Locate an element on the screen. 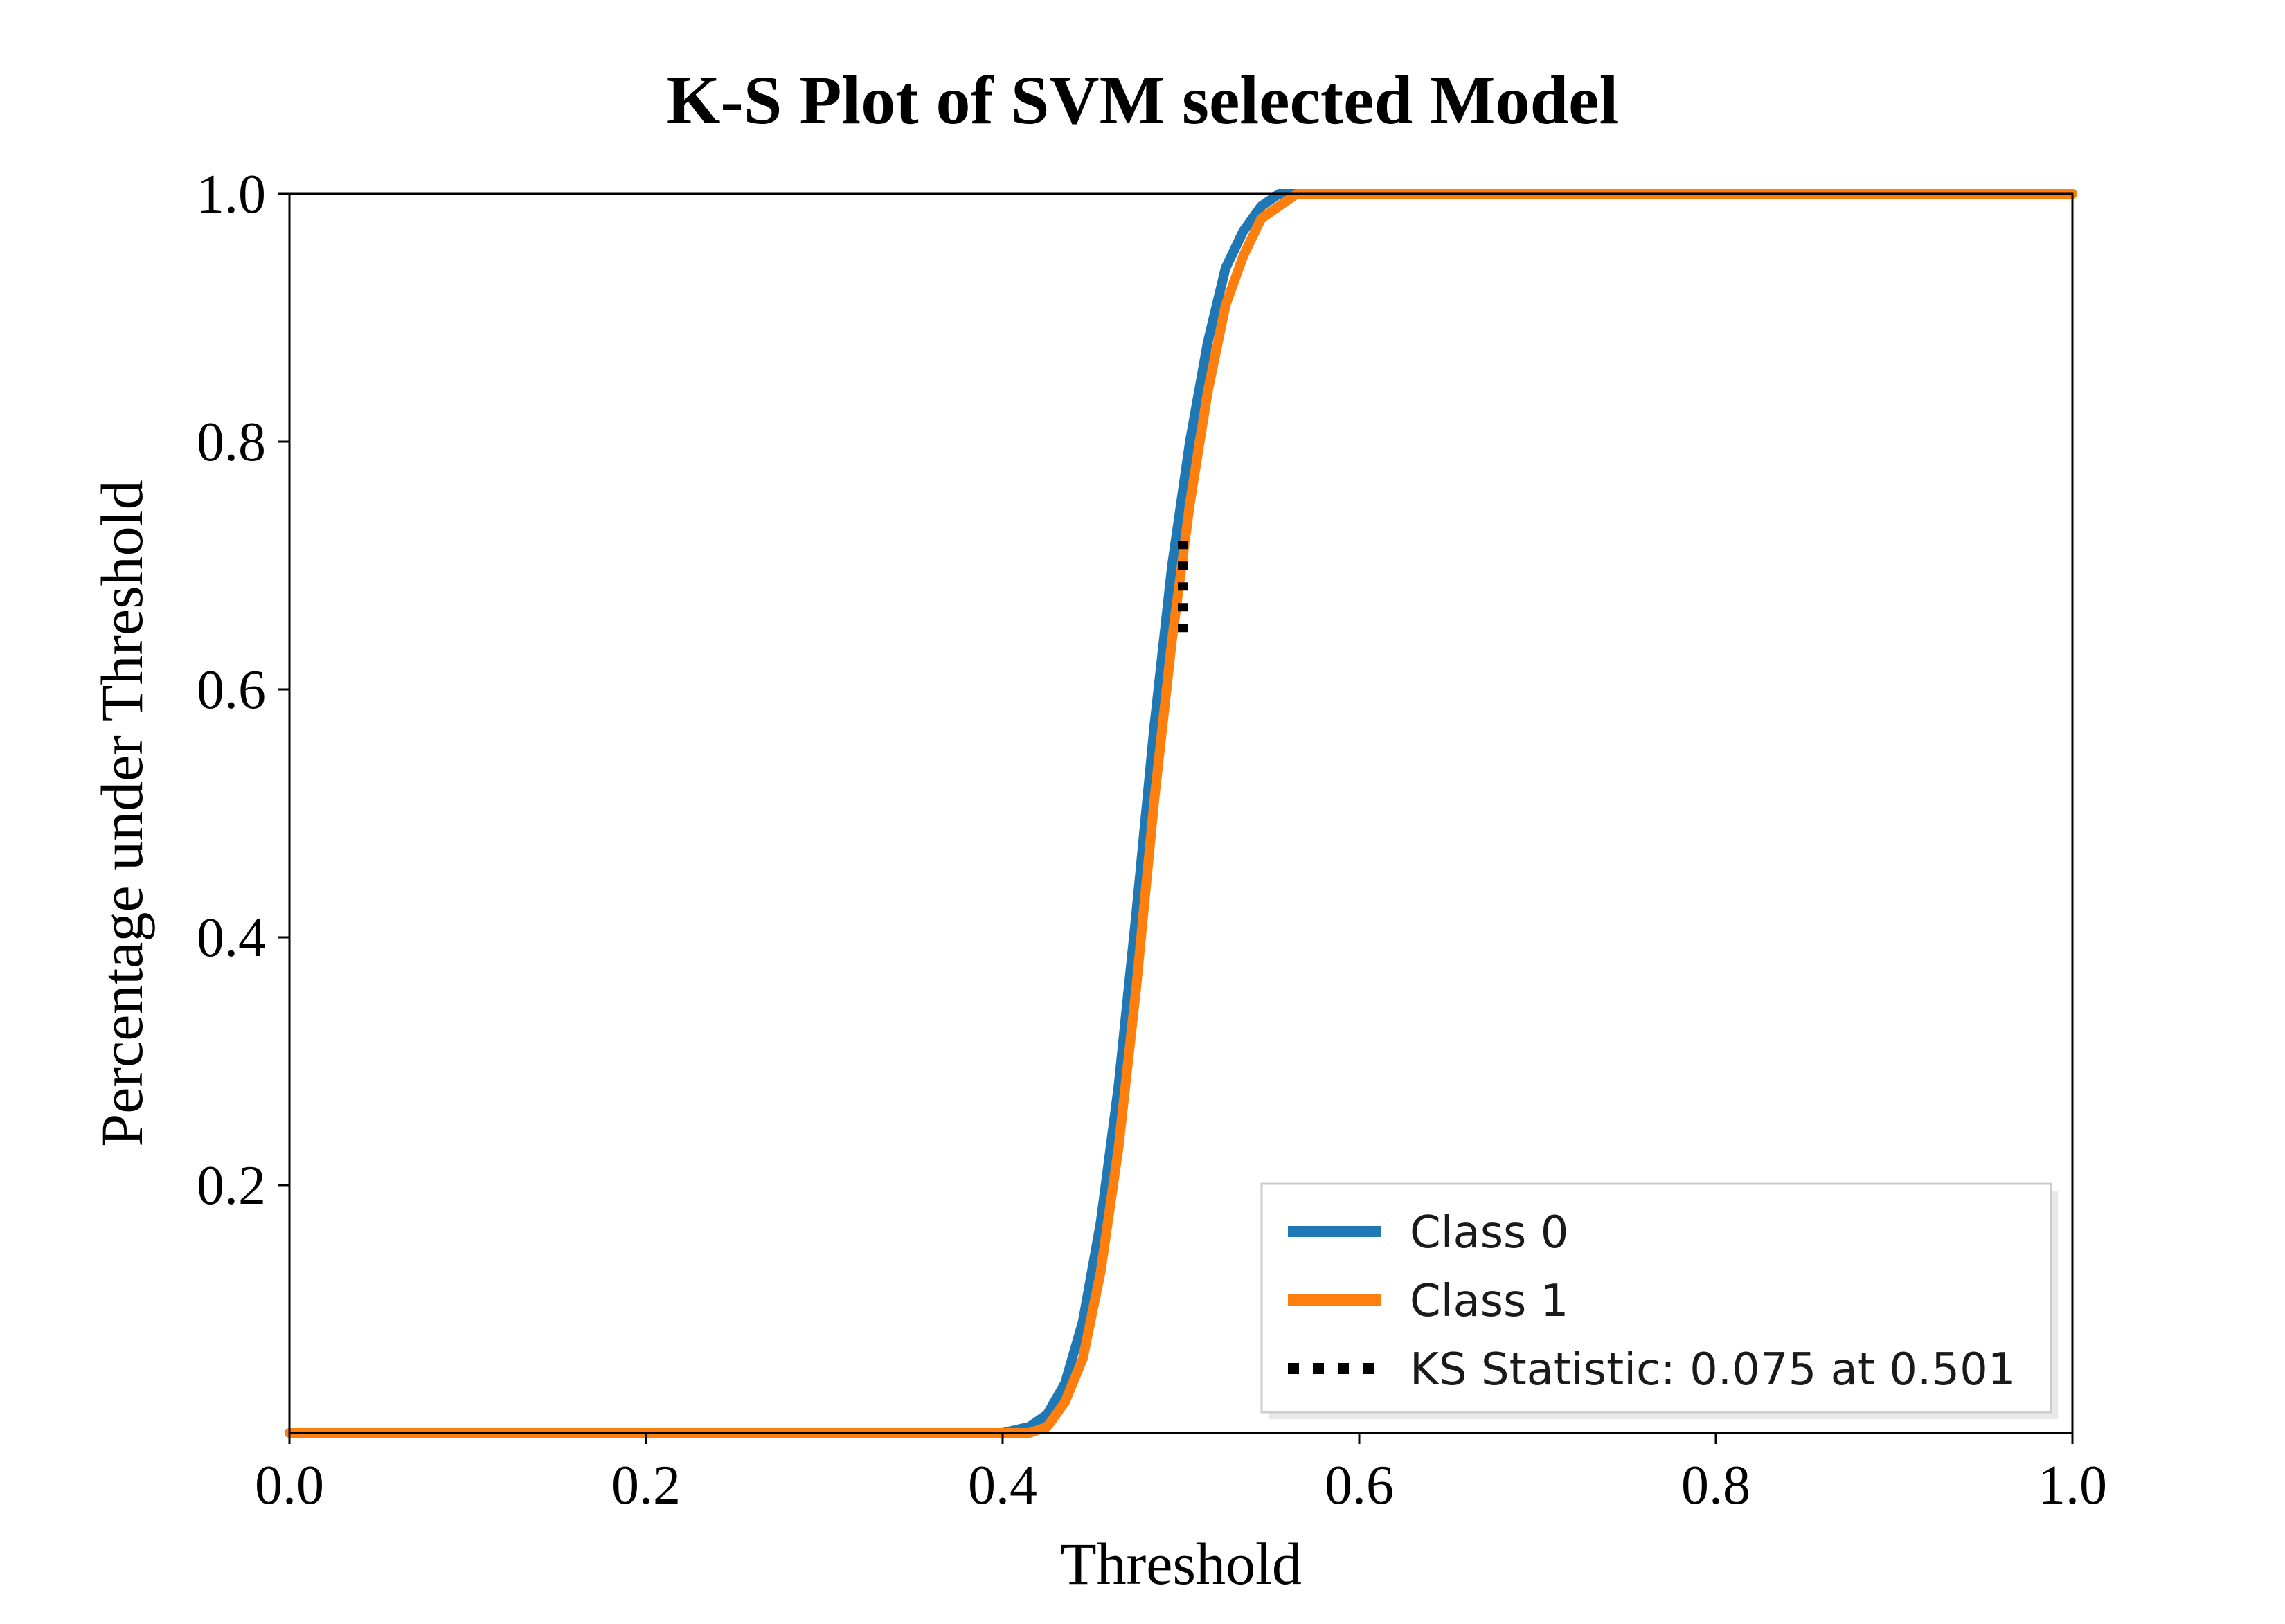 The height and width of the screenshot is (1624, 2285). y-axis: 0.2 0.4 0.6 0.8 1.0 is located at coordinates (243, 690).